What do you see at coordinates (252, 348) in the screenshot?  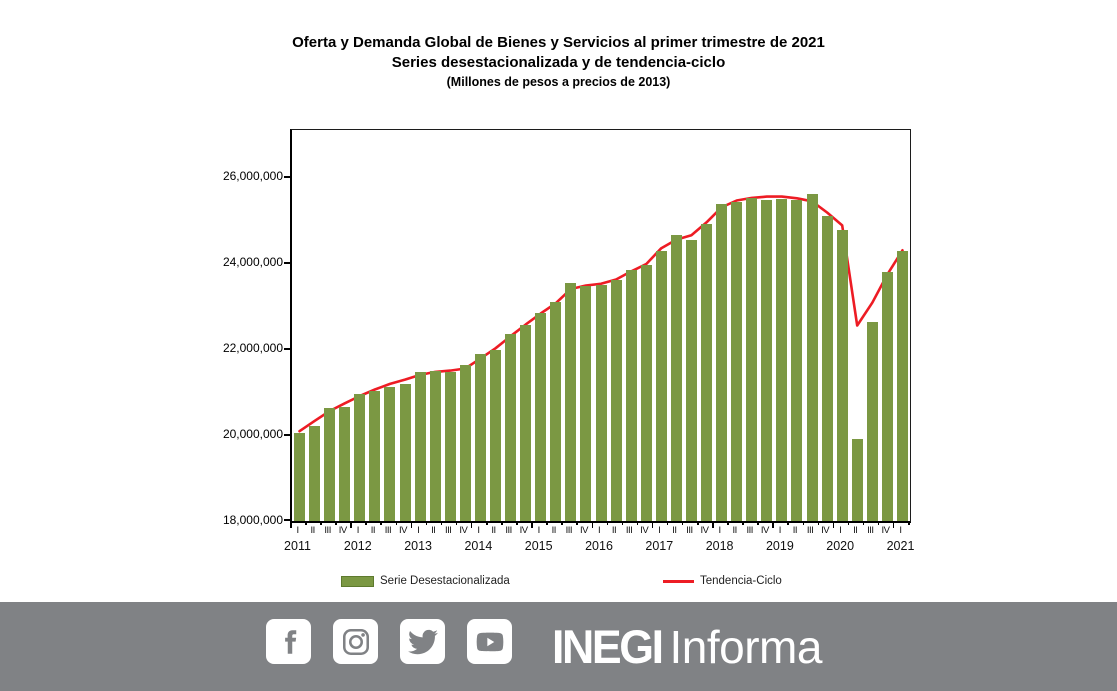 I see `y-tick-label: 22,000,000` at bounding box center [252, 348].